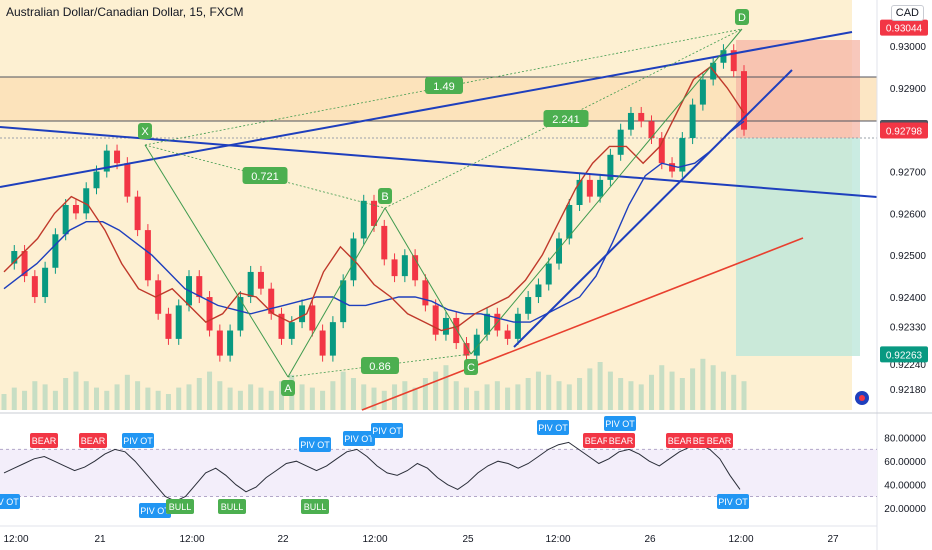 The width and height of the screenshot is (932, 550). Describe the element at coordinates (283, 539) in the screenshot. I see `time-tick-label: 22` at that location.